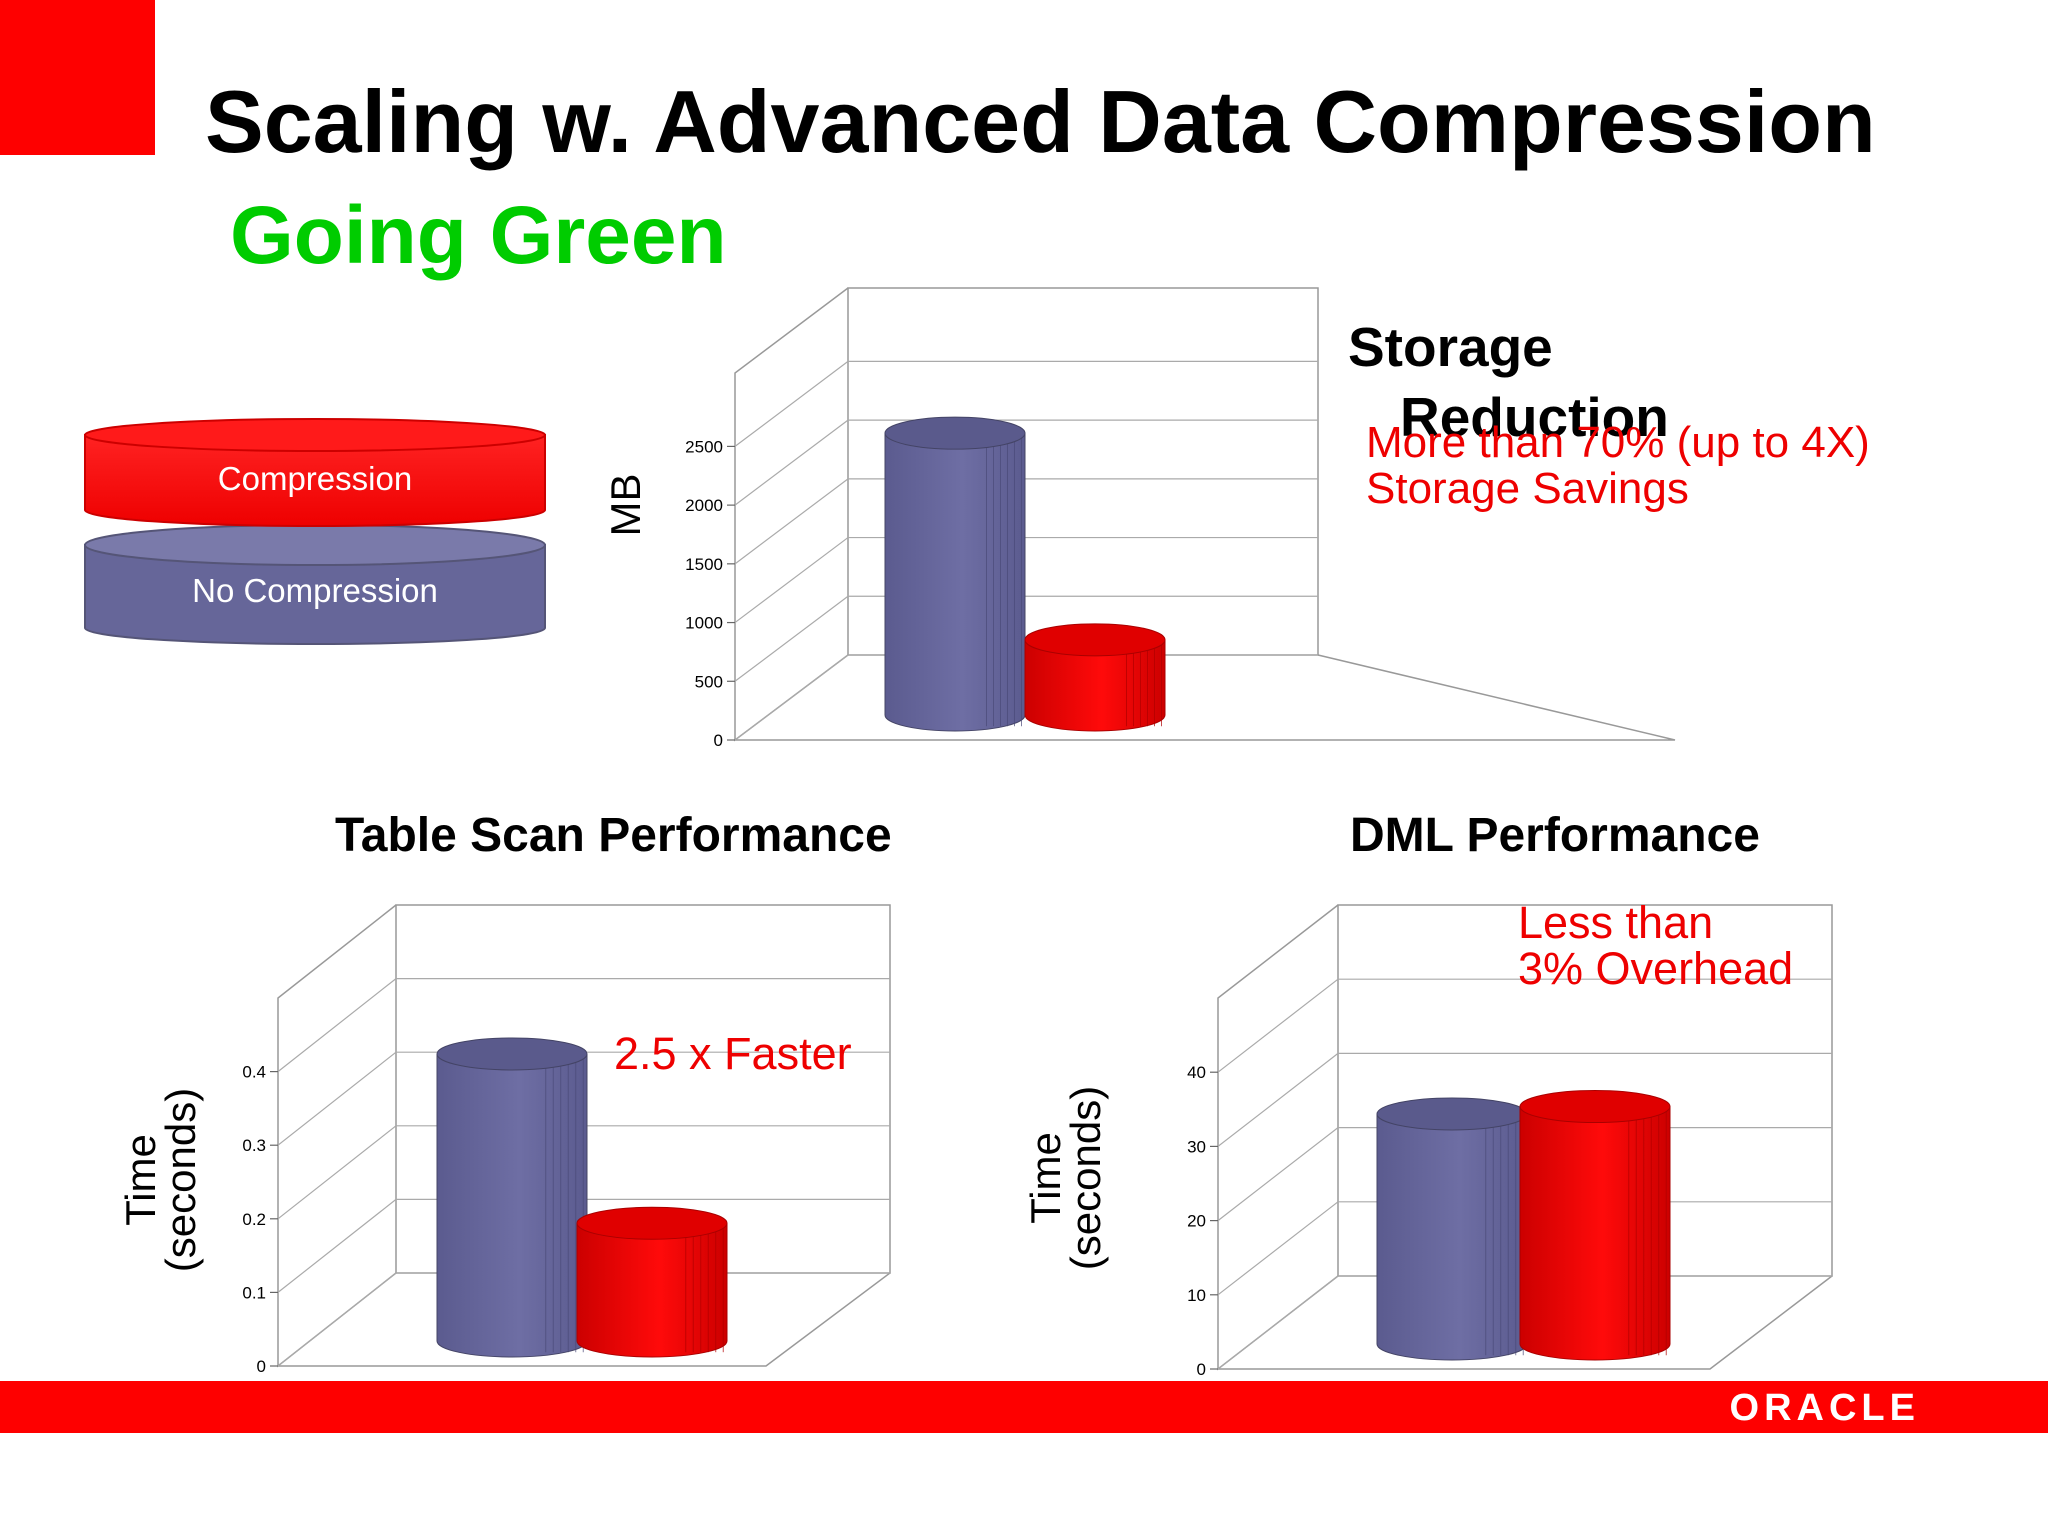 The image size is (2048, 1536). Describe the element at coordinates (625, 505) in the screenshot. I see `storage-y-axis-label: MB` at that location.